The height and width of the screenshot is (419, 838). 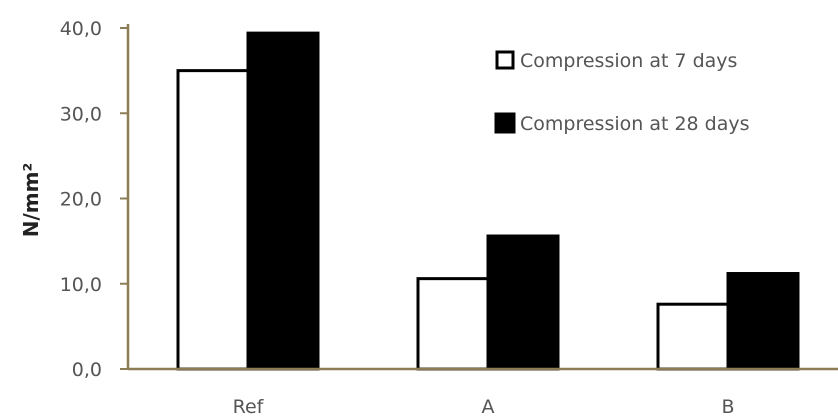 I want to click on x-category-label: Ref, so click(x=249, y=407).